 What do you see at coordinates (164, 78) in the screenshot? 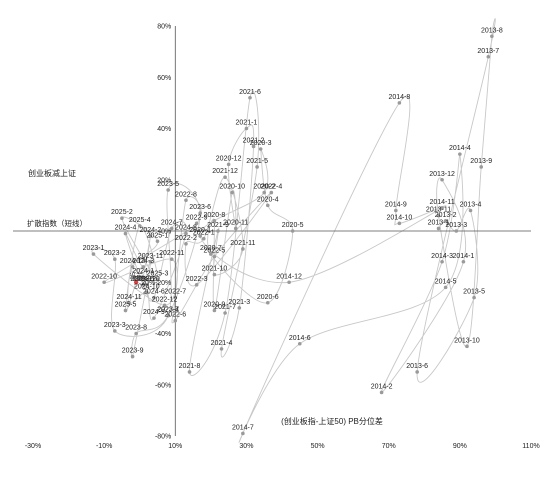
I see `y-tick-label: 60%` at bounding box center [164, 78].